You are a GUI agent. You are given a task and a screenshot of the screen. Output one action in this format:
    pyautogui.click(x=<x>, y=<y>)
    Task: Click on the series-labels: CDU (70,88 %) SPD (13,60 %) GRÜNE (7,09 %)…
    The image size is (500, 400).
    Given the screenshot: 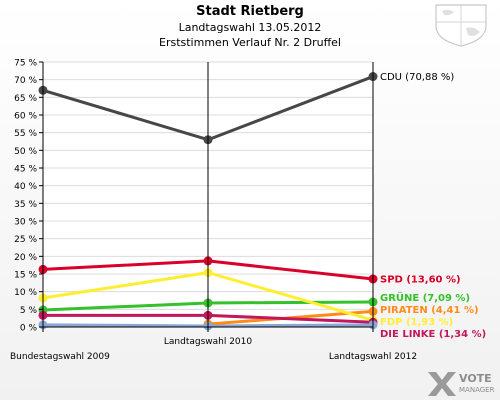 What is the action you would take?
    pyautogui.click(x=433, y=206)
    